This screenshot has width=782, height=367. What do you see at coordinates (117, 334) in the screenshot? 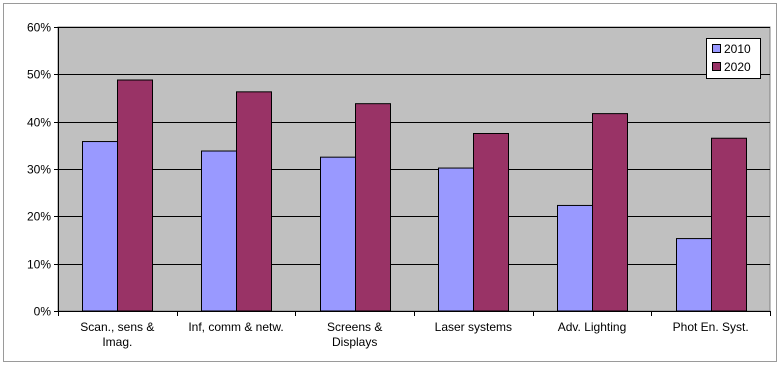
I see `x-tick-label: Scan., sens & Imag.` at bounding box center [117, 334].